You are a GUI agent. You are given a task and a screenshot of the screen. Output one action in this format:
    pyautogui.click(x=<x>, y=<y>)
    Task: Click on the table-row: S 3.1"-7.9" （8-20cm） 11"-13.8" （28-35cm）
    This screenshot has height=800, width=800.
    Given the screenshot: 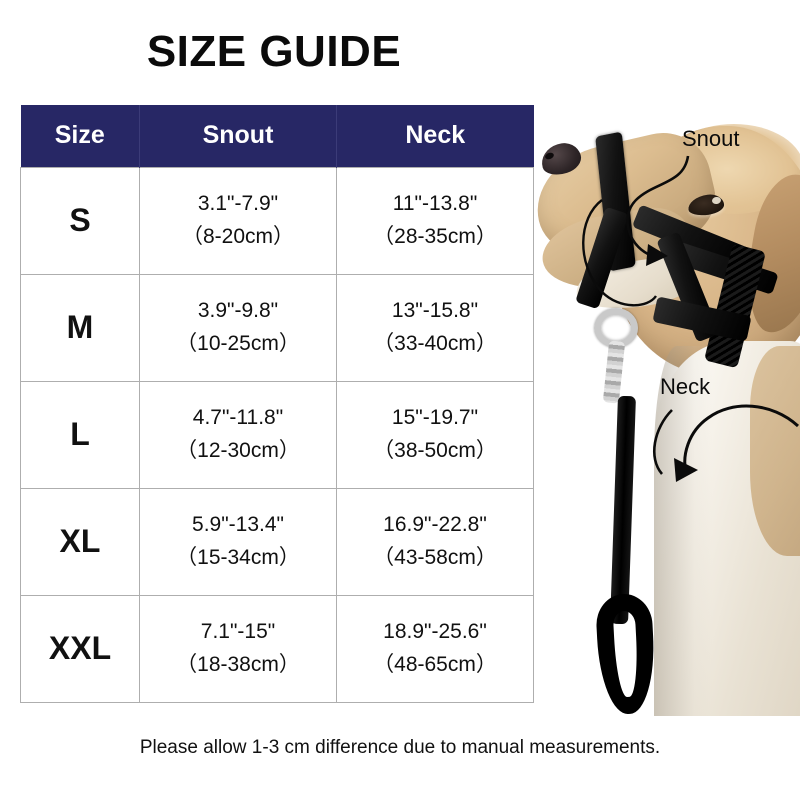 What is the action you would take?
    pyautogui.click(x=277, y=220)
    